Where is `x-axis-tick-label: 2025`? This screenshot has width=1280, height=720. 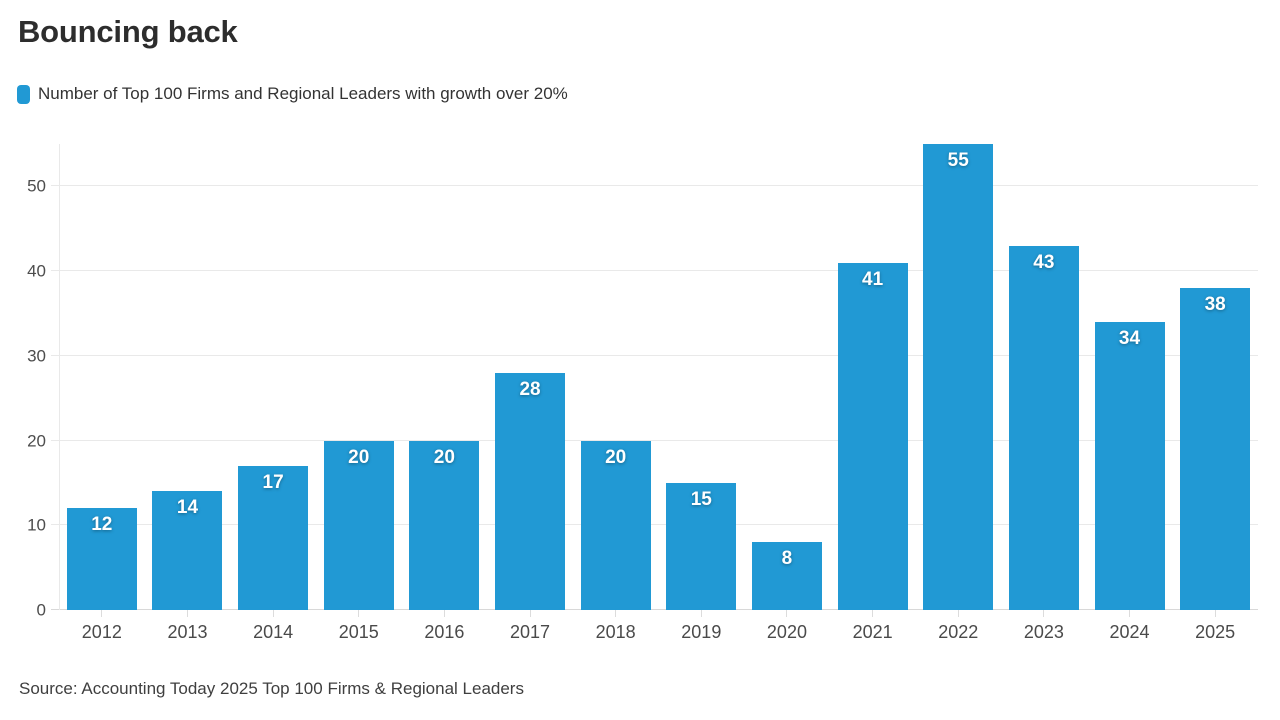 x-axis-tick-label: 2025 is located at coordinates (1215, 632).